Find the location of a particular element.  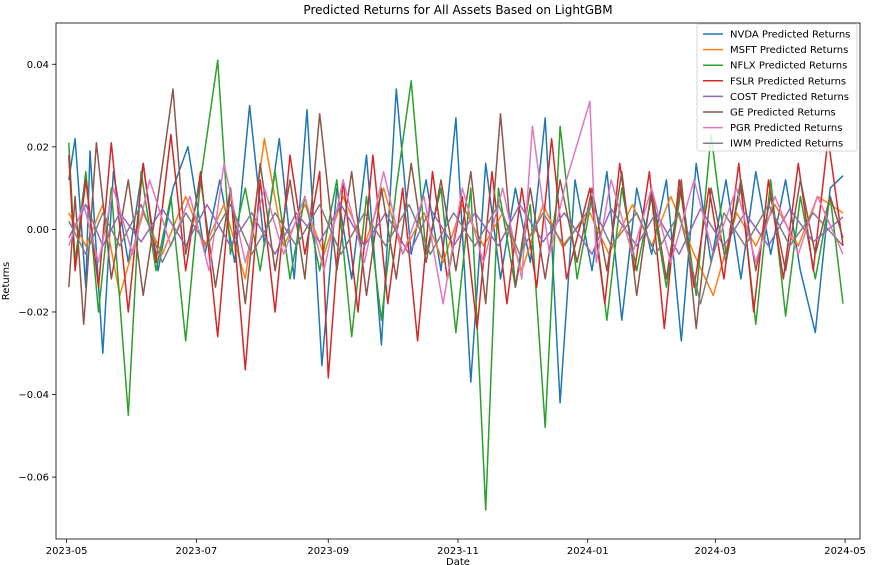

legend-label-3: FSLR Predicted Returns is located at coordinates (788, 81).